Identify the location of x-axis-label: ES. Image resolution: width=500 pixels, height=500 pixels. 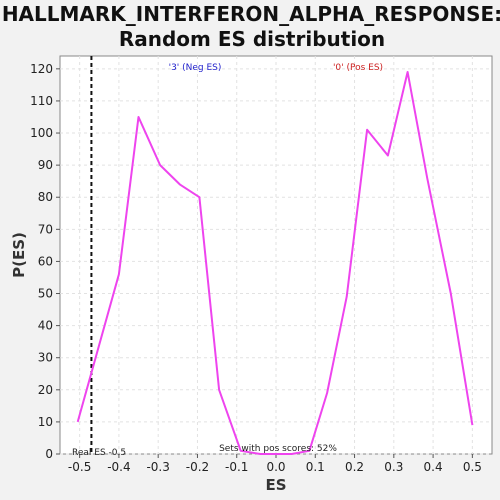
(275, 485).